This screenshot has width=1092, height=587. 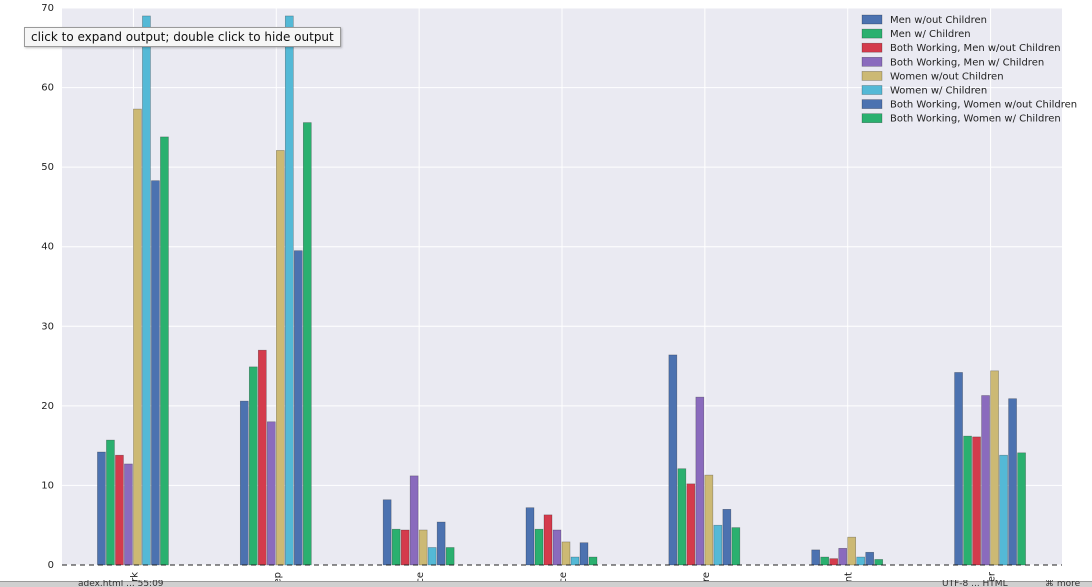 What do you see at coordinates (47, 167) in the screenshot?
I see `y-tick-label: 50` at bounding box center [47, 167].